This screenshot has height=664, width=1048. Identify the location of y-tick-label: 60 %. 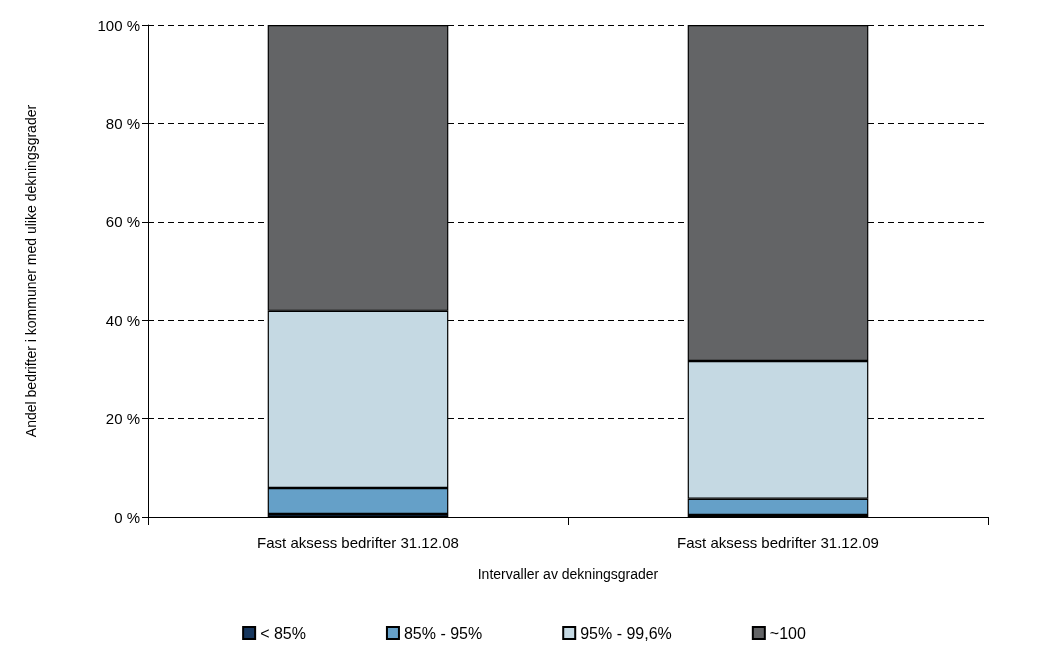
(122, 222).